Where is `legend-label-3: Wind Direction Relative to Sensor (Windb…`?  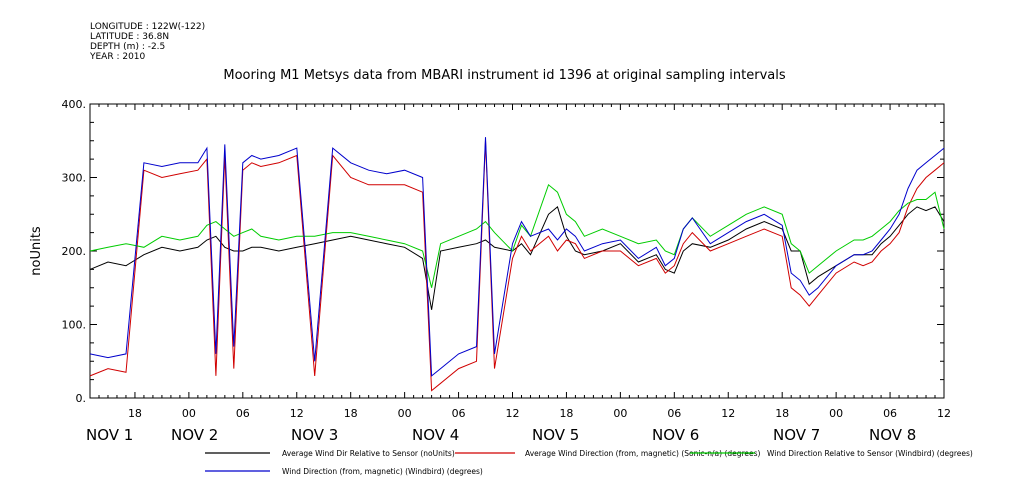 legend-label-3: Wind Direction Relative to Sensor (Windb… is located at coordinates (870, 453).